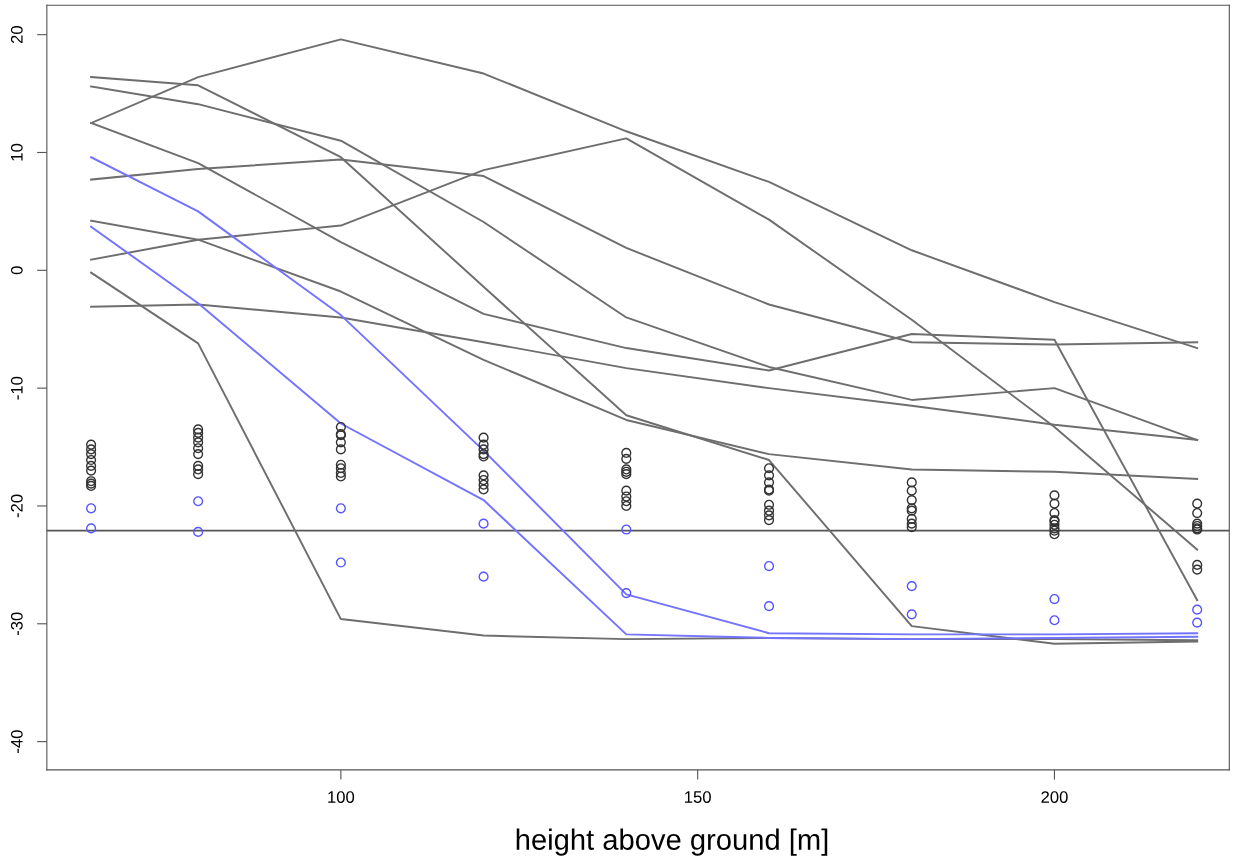 The width and height of the screenshot is (1233, 867). I want to click on x-tick-label: 100, so click(341, 797).